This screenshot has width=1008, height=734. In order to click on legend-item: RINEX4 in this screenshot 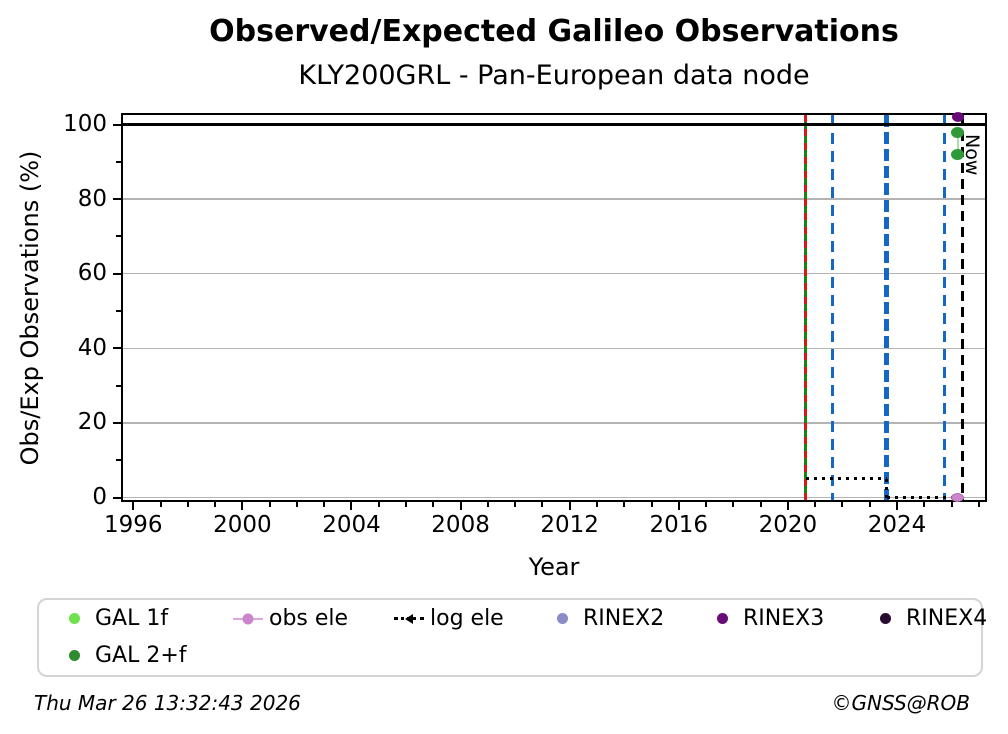, I will do `click(928, 618)`.